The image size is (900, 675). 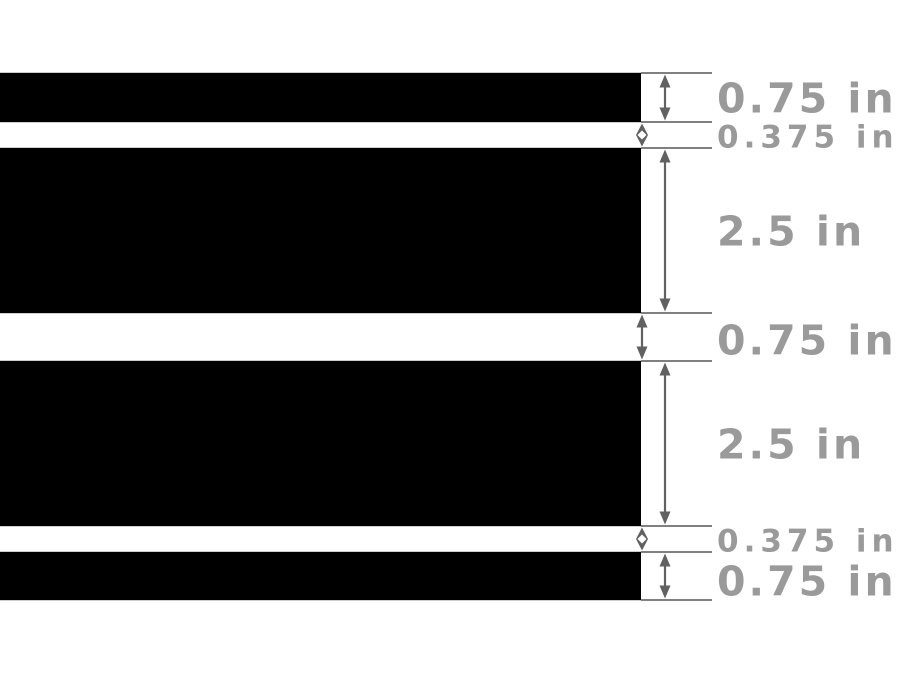 I want to click on dimension-arrow-upper-small-gap, so click(x=642, y=135).